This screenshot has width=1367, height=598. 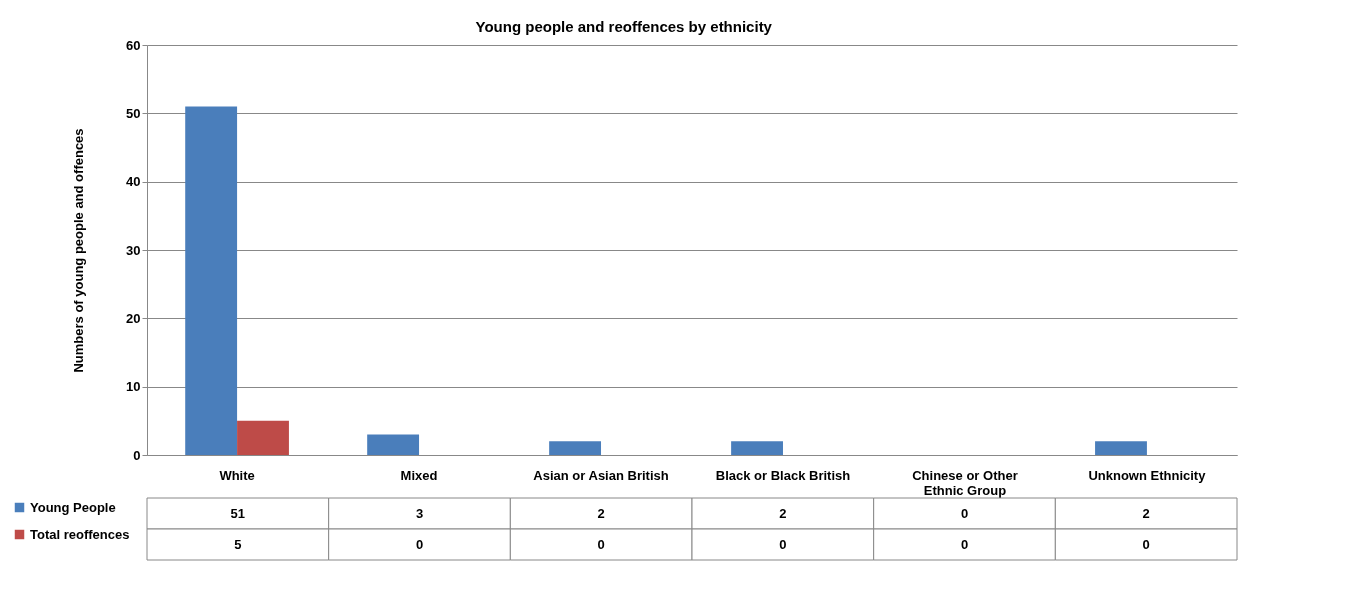 I want to click on data-label: 3, so click(x=419, y=513).